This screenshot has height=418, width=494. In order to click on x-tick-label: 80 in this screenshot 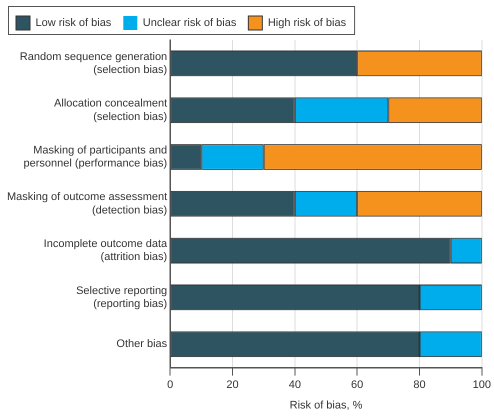, I will do `click(419, 385)`.